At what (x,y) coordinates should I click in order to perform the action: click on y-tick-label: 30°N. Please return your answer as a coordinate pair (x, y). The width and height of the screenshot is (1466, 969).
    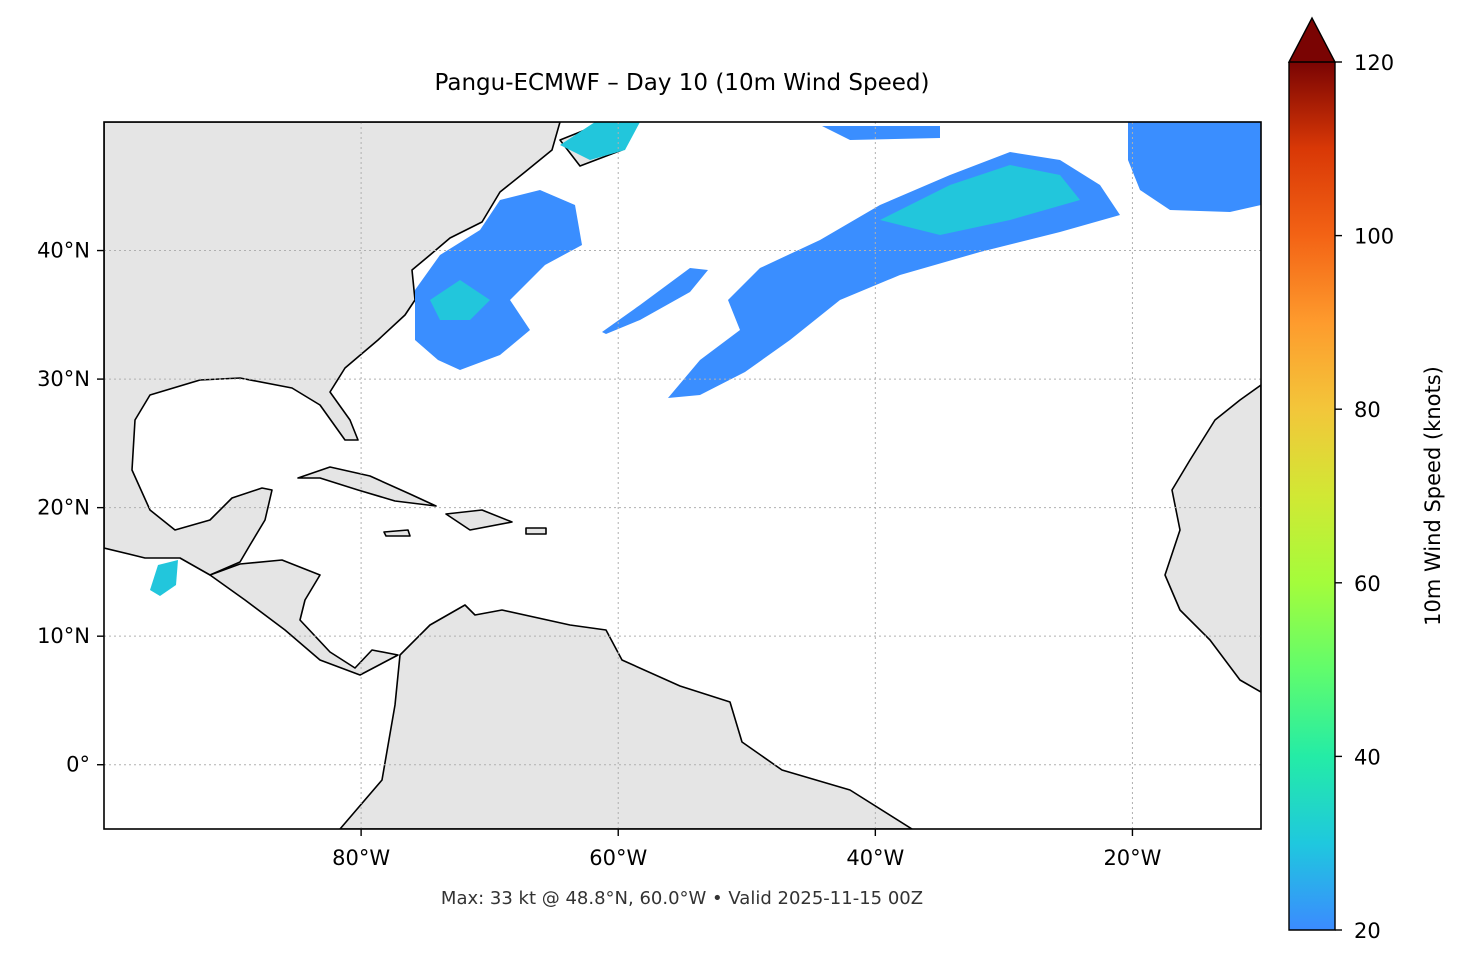
    Looking at the image, I should click on (63, 379).